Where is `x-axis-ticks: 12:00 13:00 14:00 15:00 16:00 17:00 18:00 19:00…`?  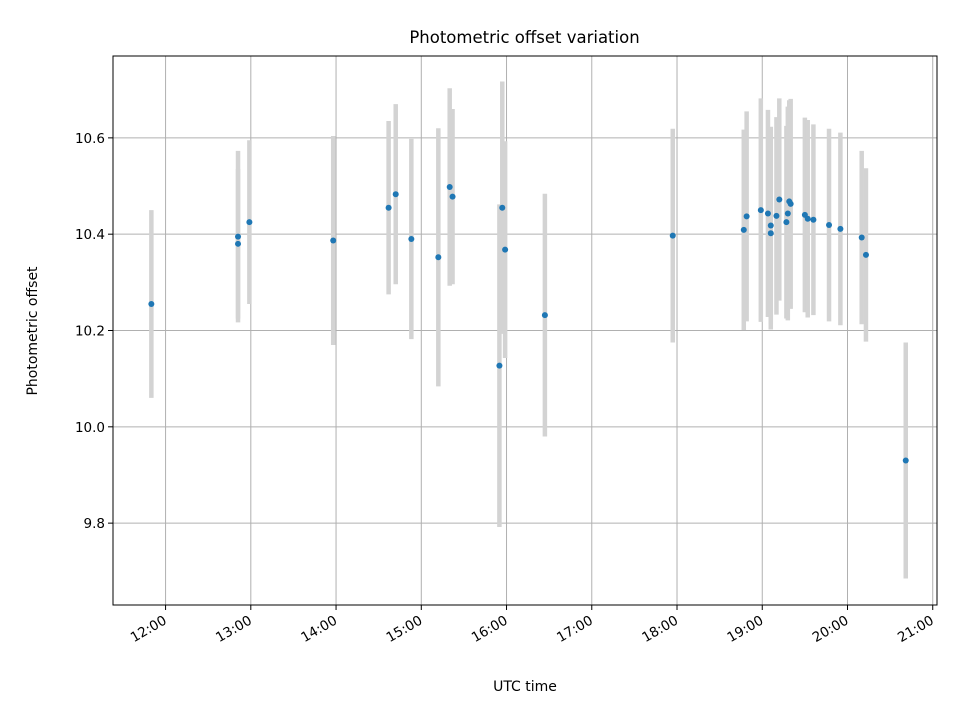
x-axis-ticks: 12:00 13:00 14:00 15:00 16:00 17:00 18:00 19:00… is located at coordinates (532, 625).